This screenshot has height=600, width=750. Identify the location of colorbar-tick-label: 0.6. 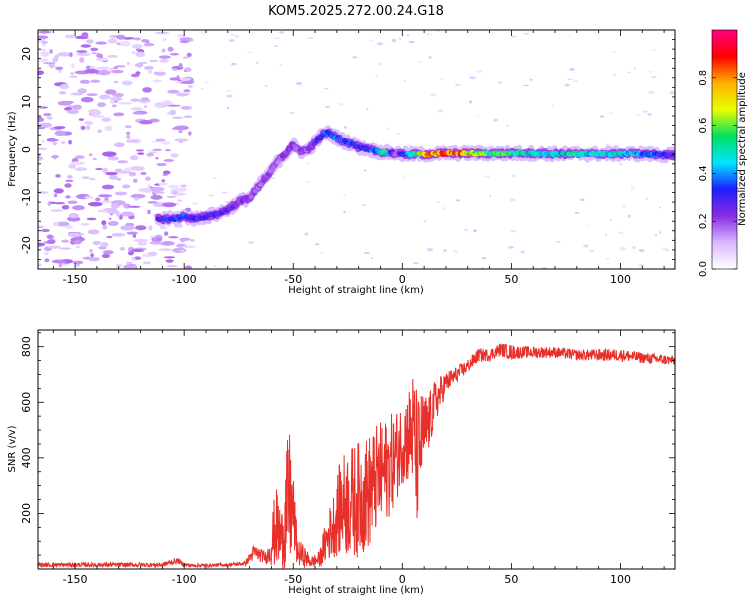
(703, 126).